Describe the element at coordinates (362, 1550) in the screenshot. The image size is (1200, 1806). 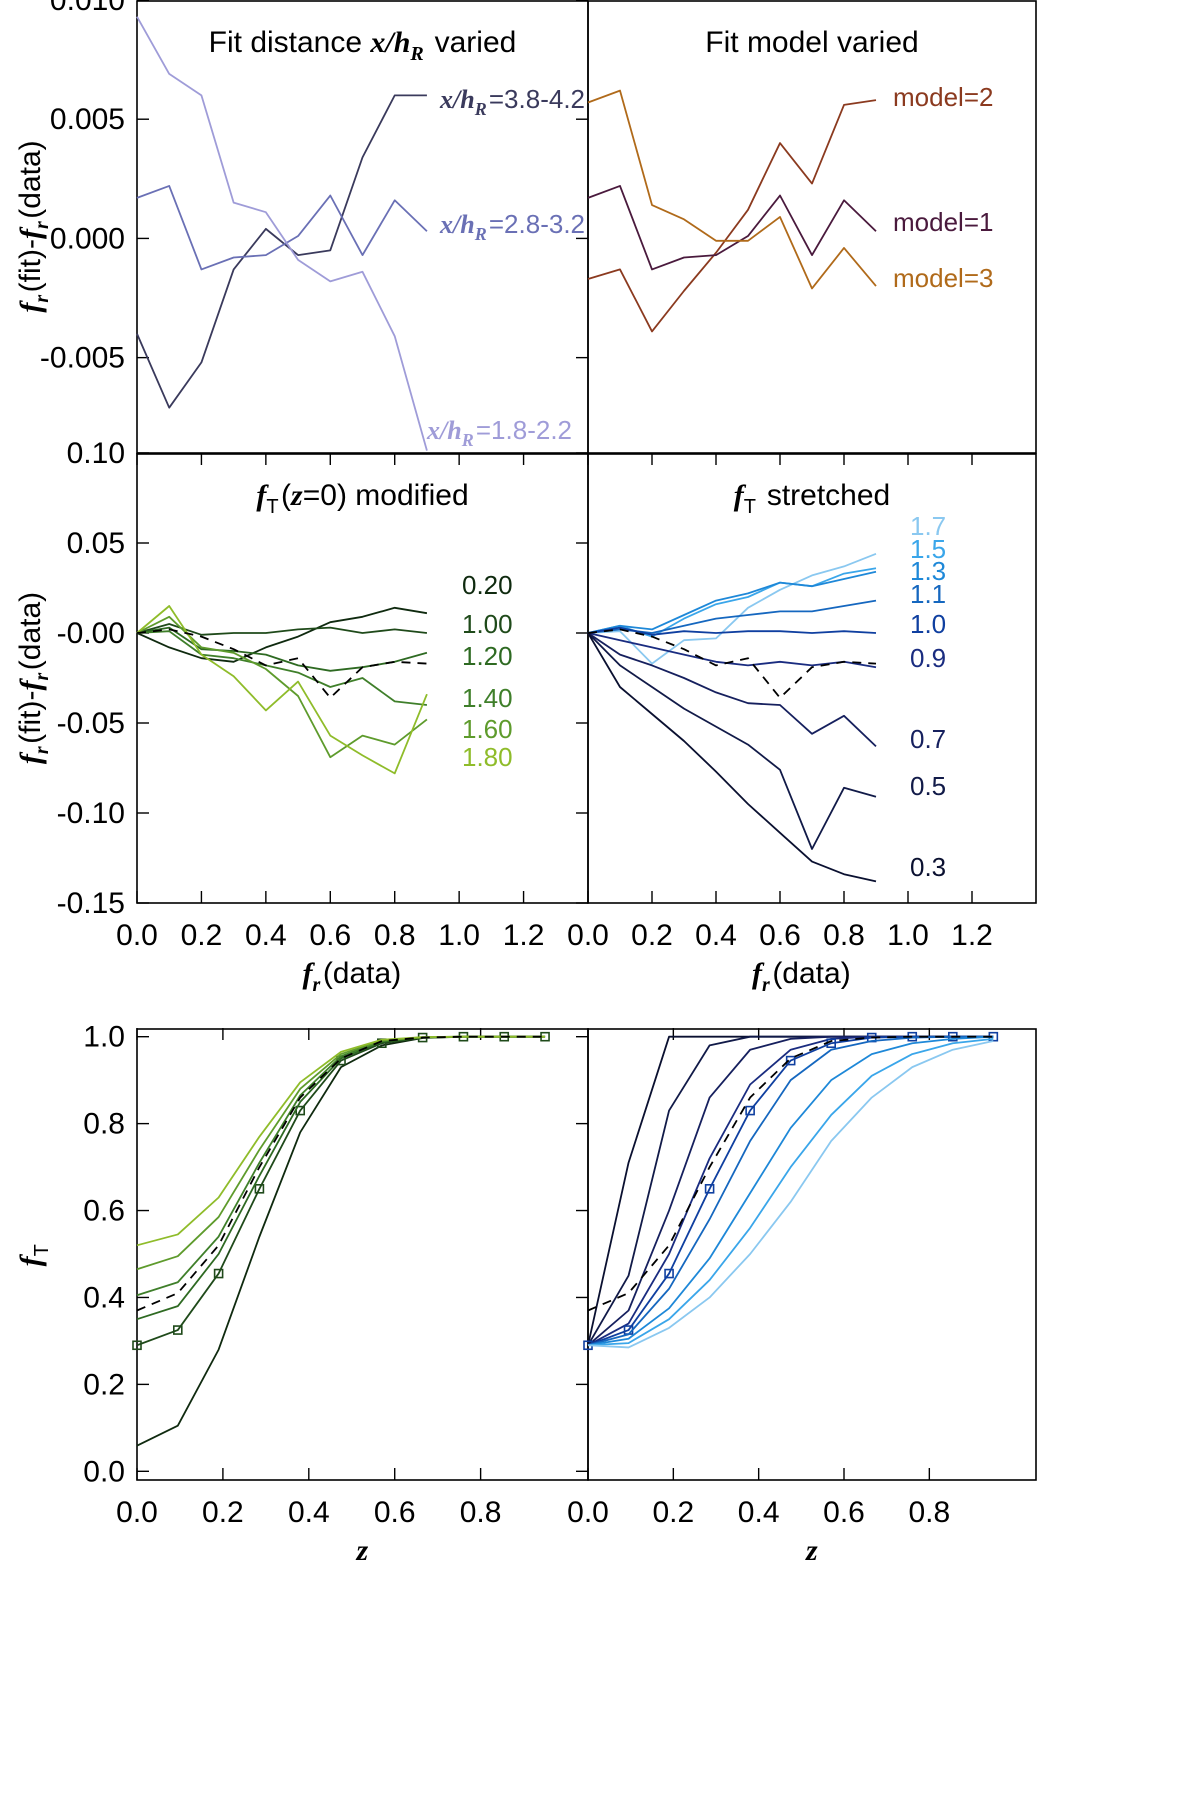
I see `x-axis-label: z` at that location.